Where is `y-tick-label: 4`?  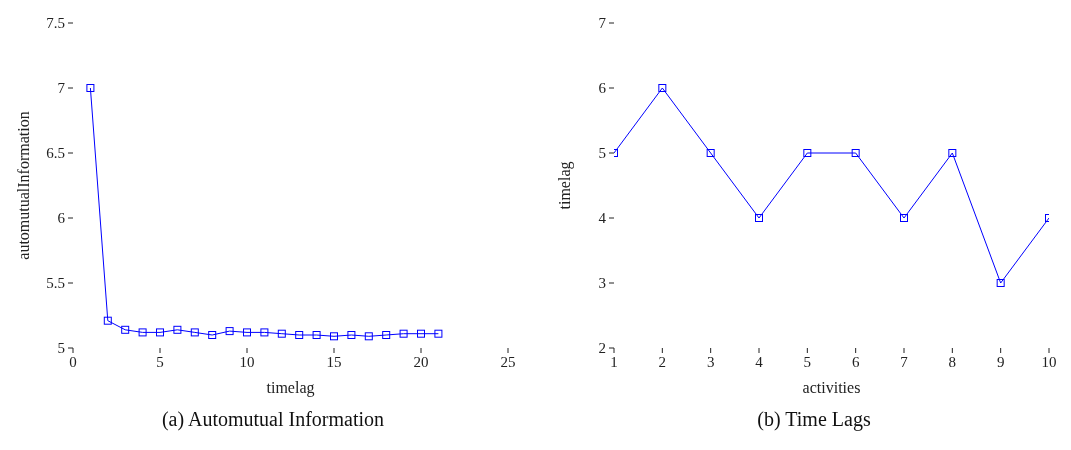 y-tick-label: 4 is located at coordinates (602, 218).